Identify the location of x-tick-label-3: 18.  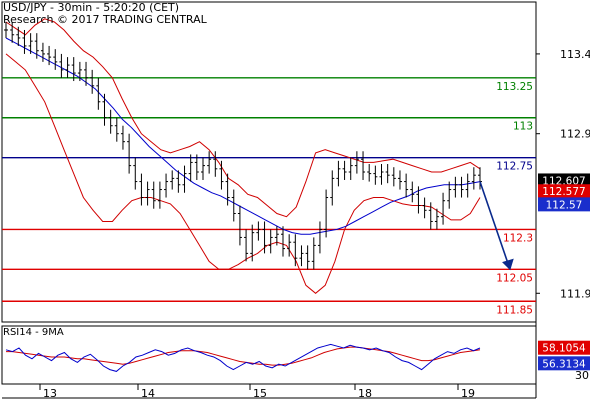
(365, 393).